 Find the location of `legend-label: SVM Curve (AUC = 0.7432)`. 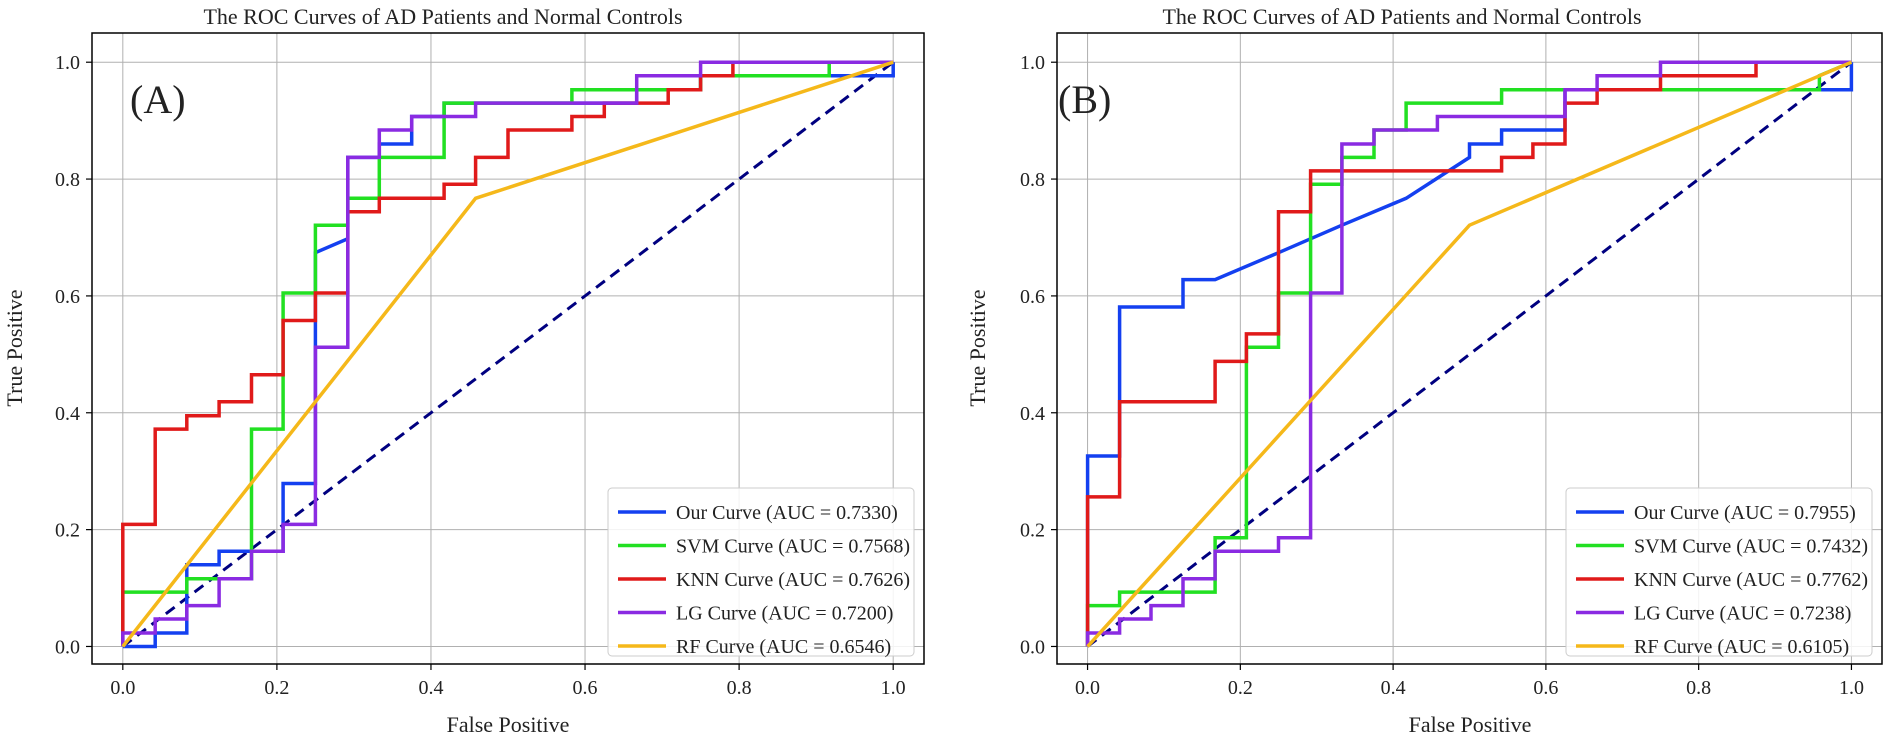

legend-label: SVM Curve (AUC = 0.7432) is located at coordinates (1751, 547).